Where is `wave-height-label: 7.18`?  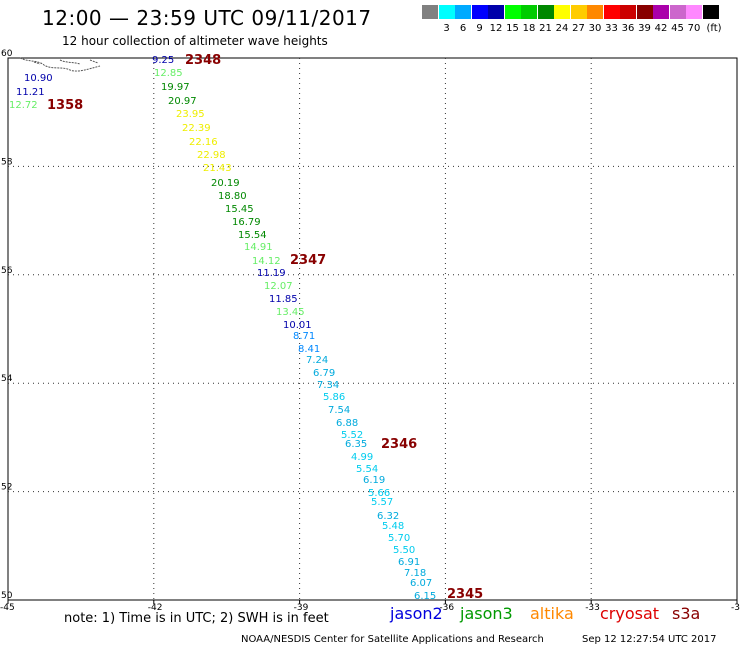 wave-height-label: 7.18 is located at coordinates (415, 573).